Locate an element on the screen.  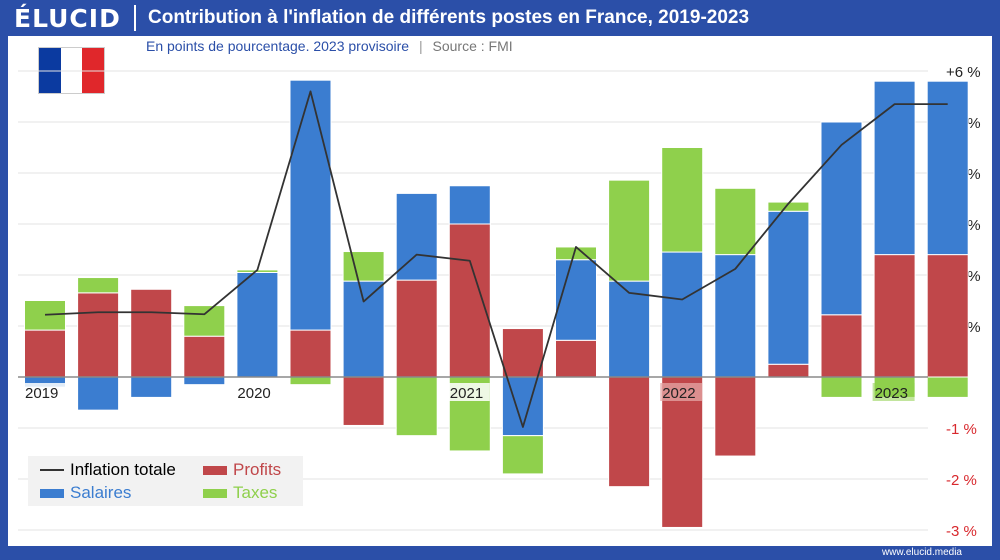
header-separator is located at coordinates (135, 18).